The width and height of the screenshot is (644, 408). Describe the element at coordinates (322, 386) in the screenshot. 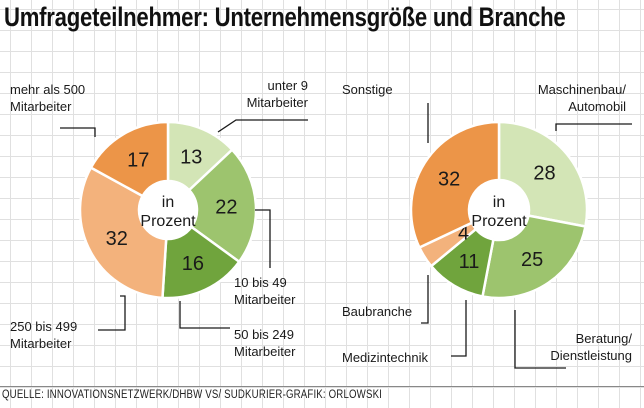

I see `divider` at that location.